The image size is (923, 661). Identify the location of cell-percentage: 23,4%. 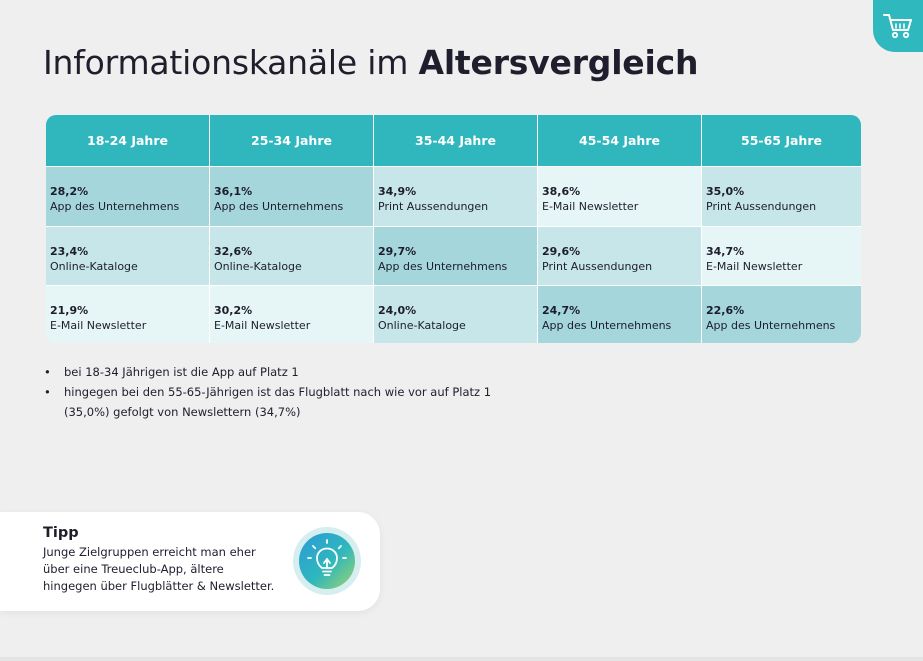
(69, 251).